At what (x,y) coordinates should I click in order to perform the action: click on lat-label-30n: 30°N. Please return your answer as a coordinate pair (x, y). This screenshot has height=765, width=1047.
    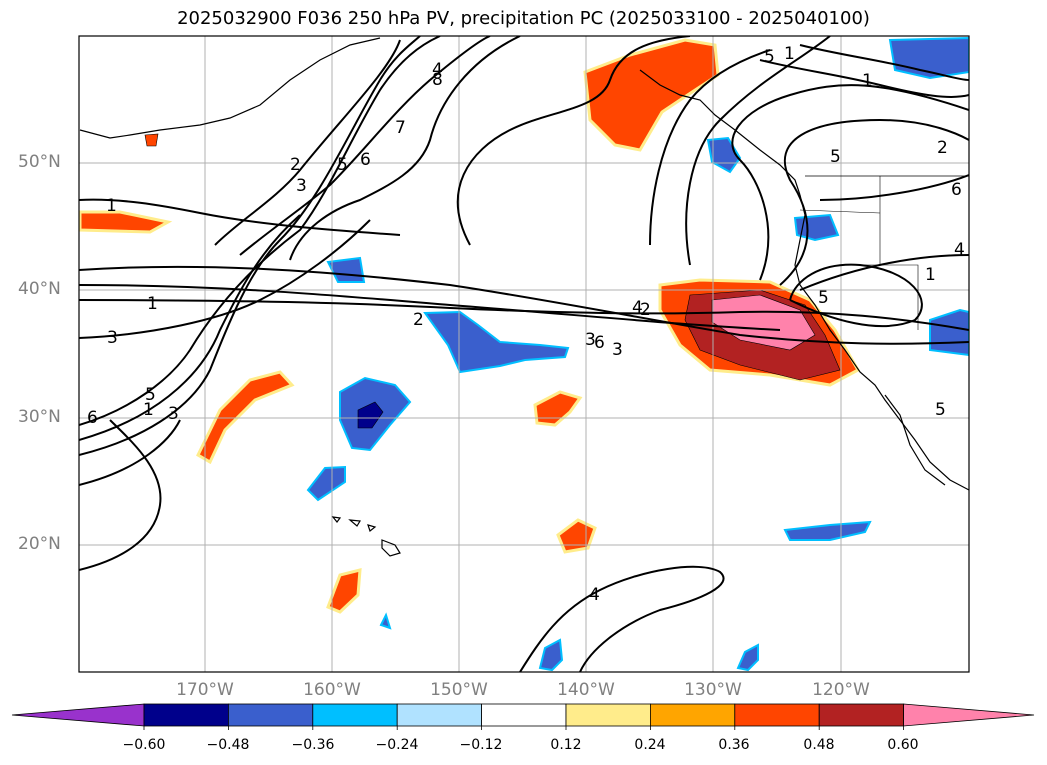
    Looking at the image, I should click on (39, 417).